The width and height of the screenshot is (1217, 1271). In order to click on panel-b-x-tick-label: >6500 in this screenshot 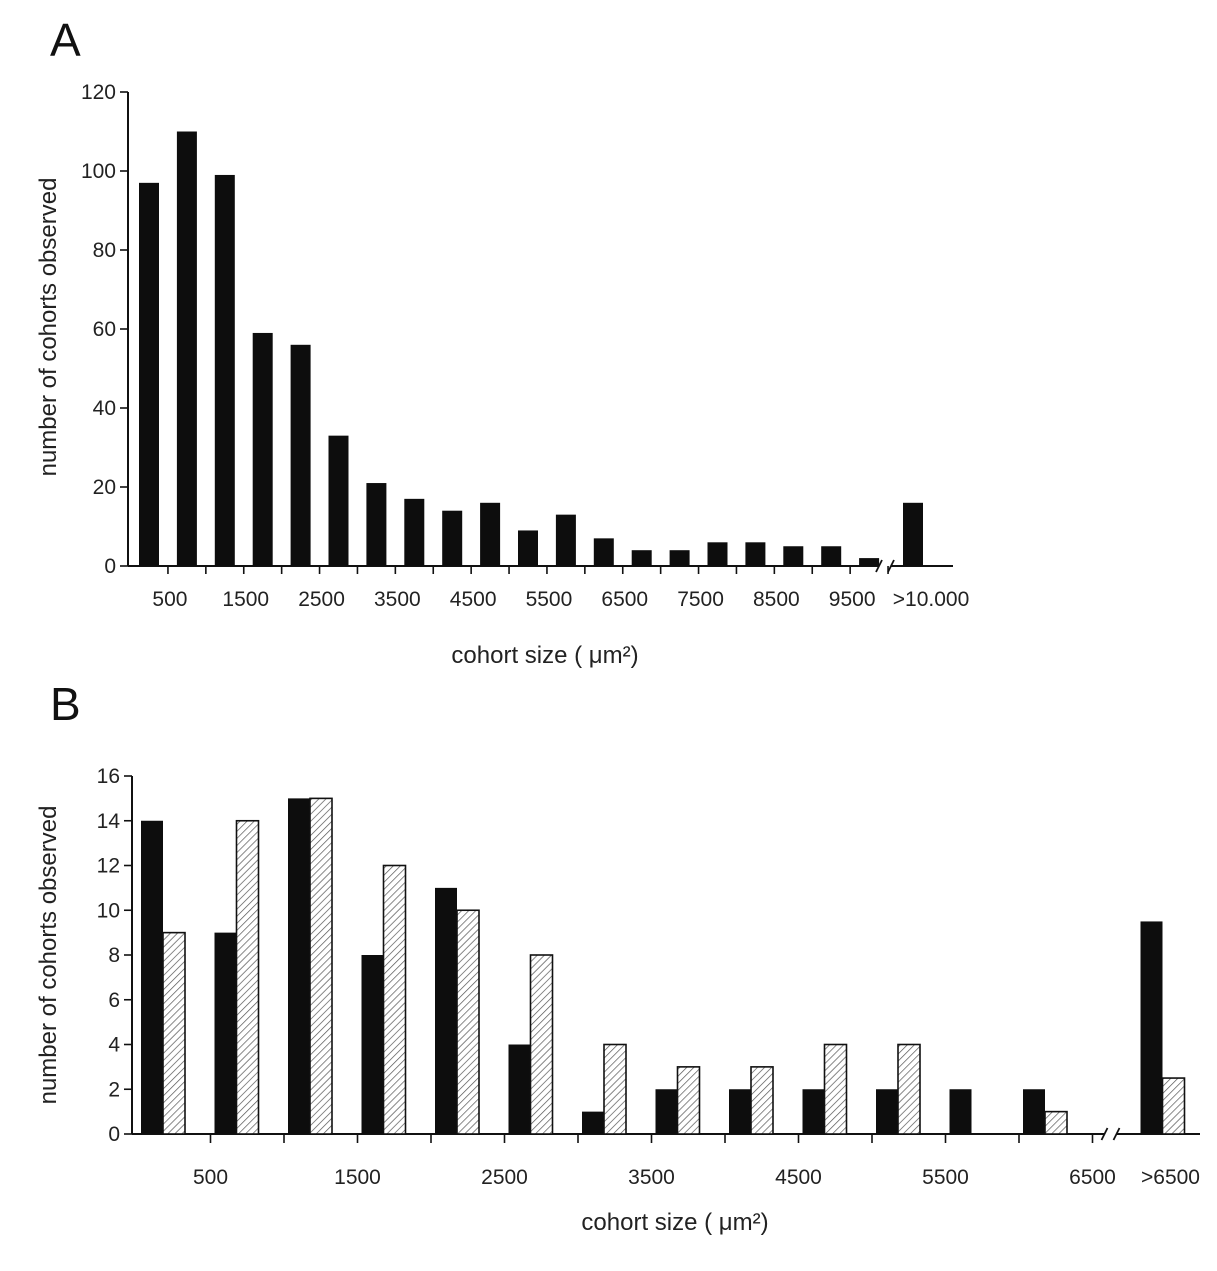, I will do `click(1170, 1177)`.